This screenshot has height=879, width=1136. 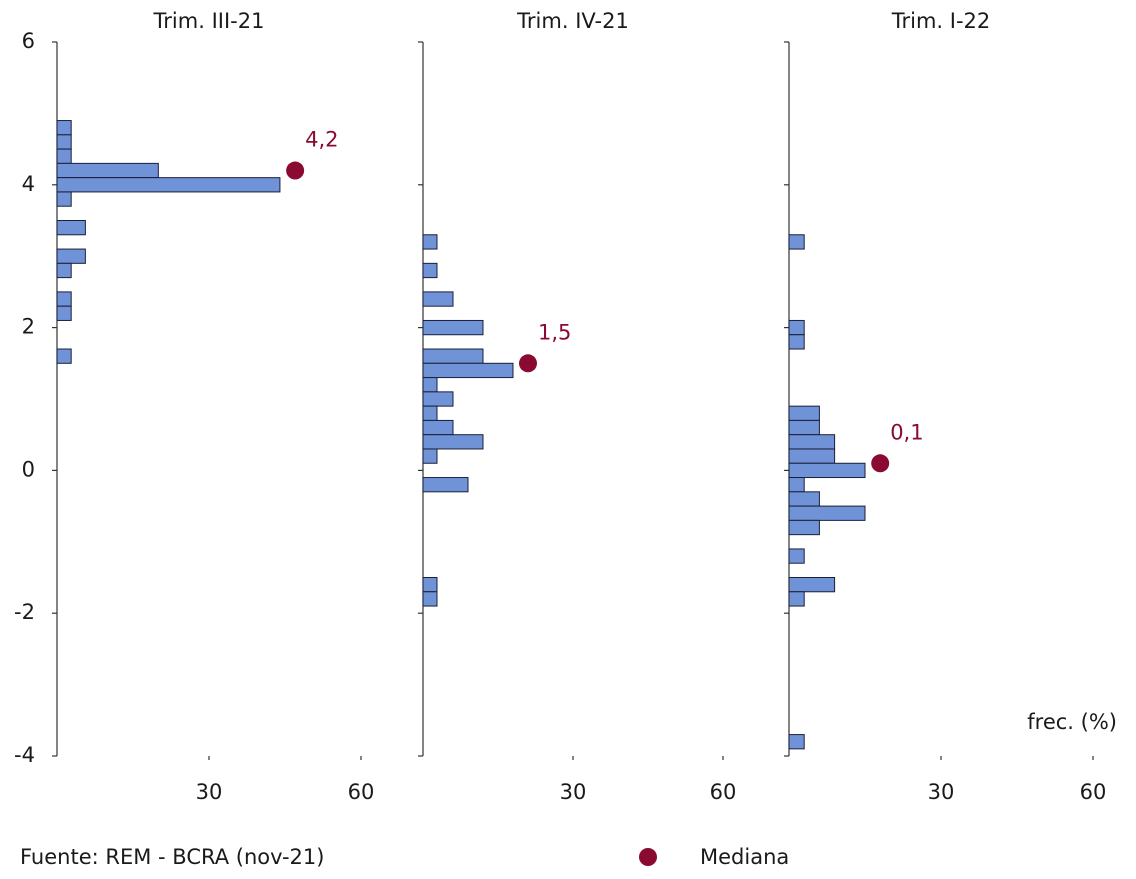 I want to click on y-tick-label: 0, so click(x=28, y=469).